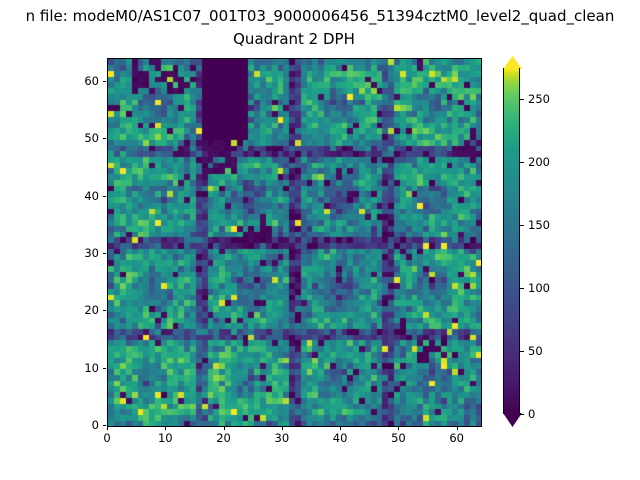  I want to click on x-tick-label: 0, so click(107, 438).